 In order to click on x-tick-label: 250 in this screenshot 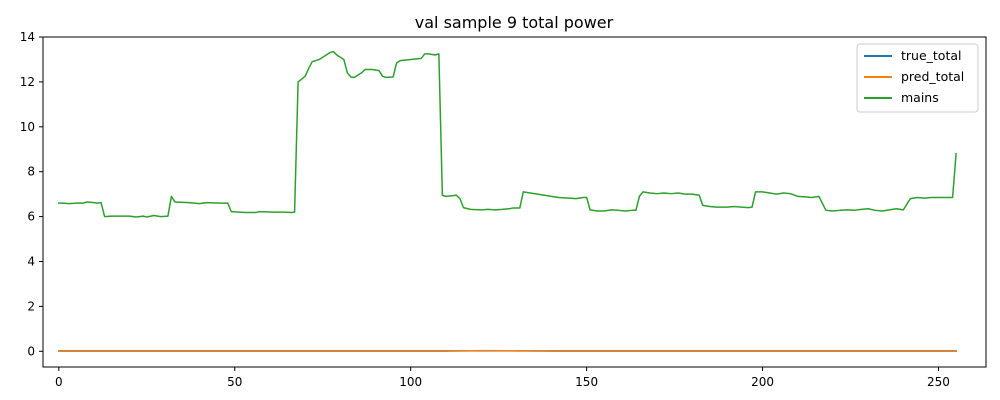, I will do `click(938, 382)`.